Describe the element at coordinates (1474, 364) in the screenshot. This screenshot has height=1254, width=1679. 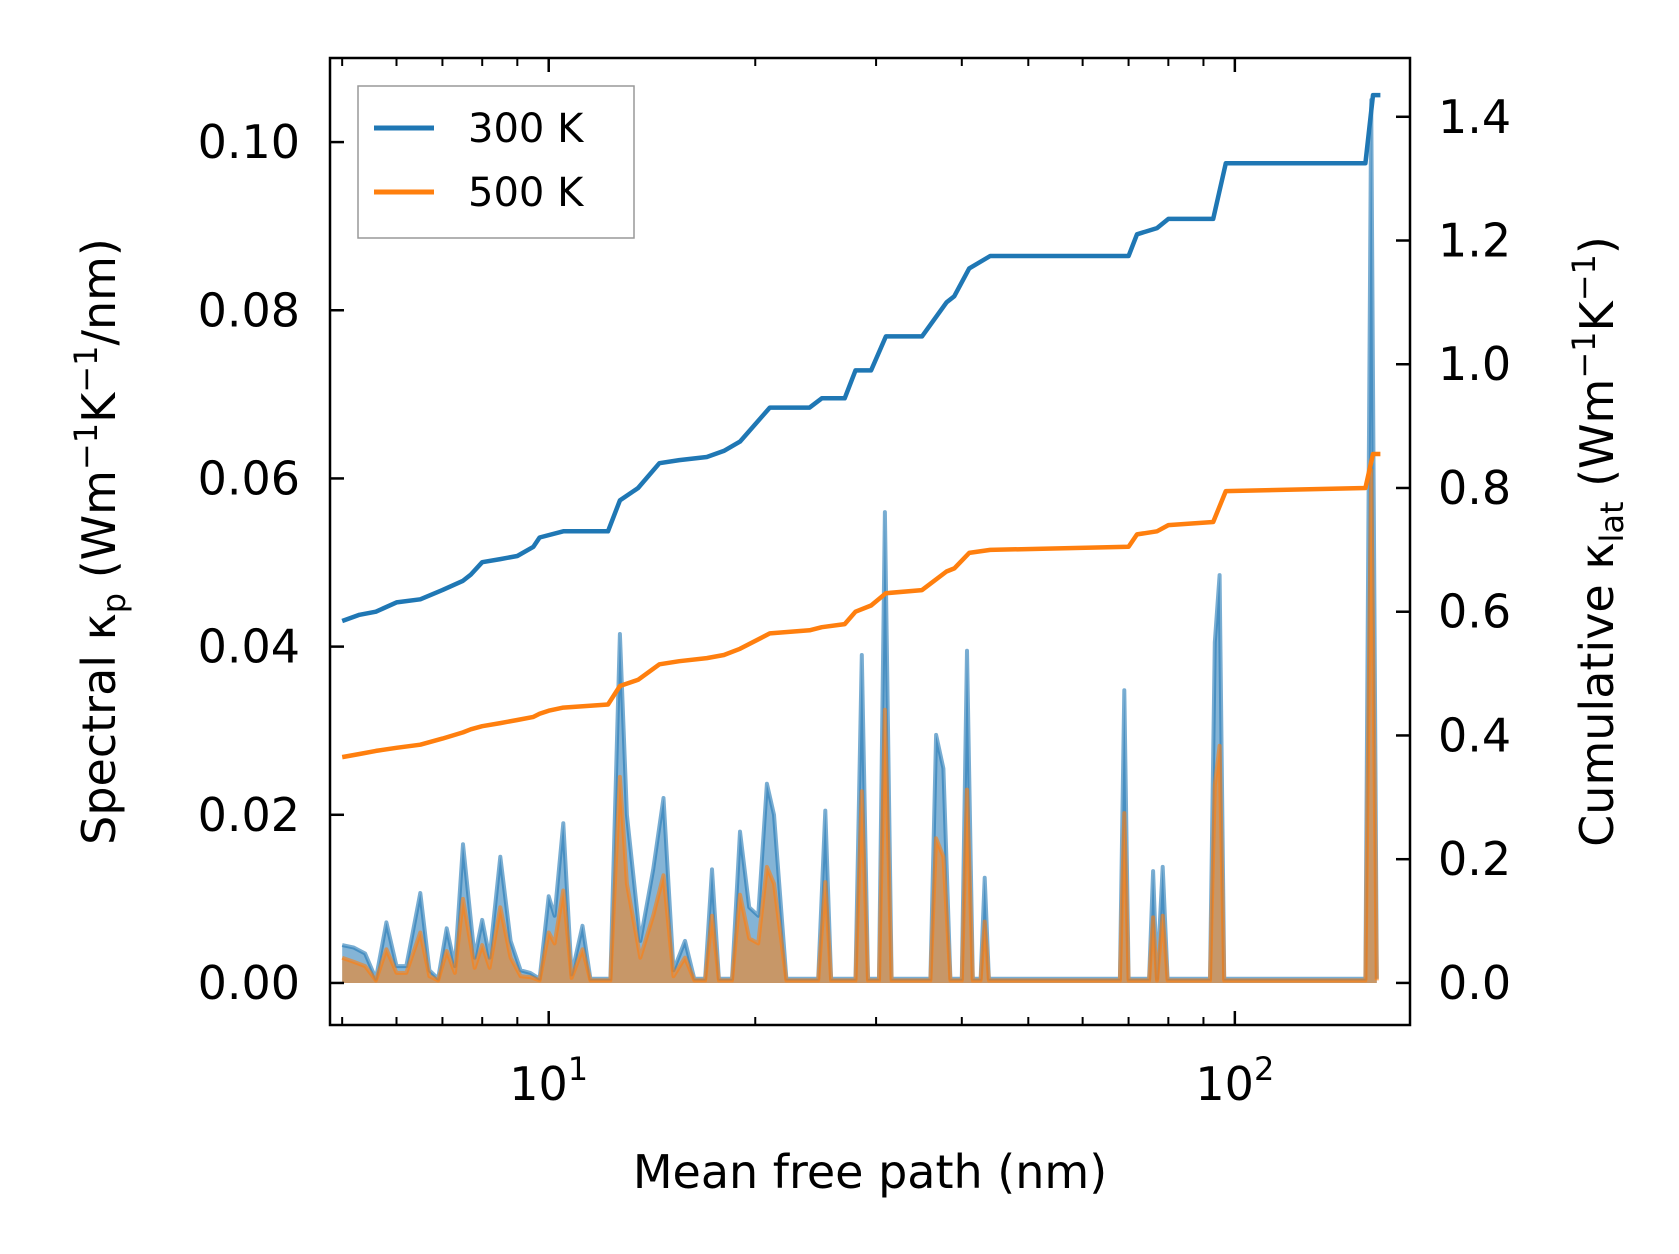
I see `y-right-tick-label: 1.0` at that location.